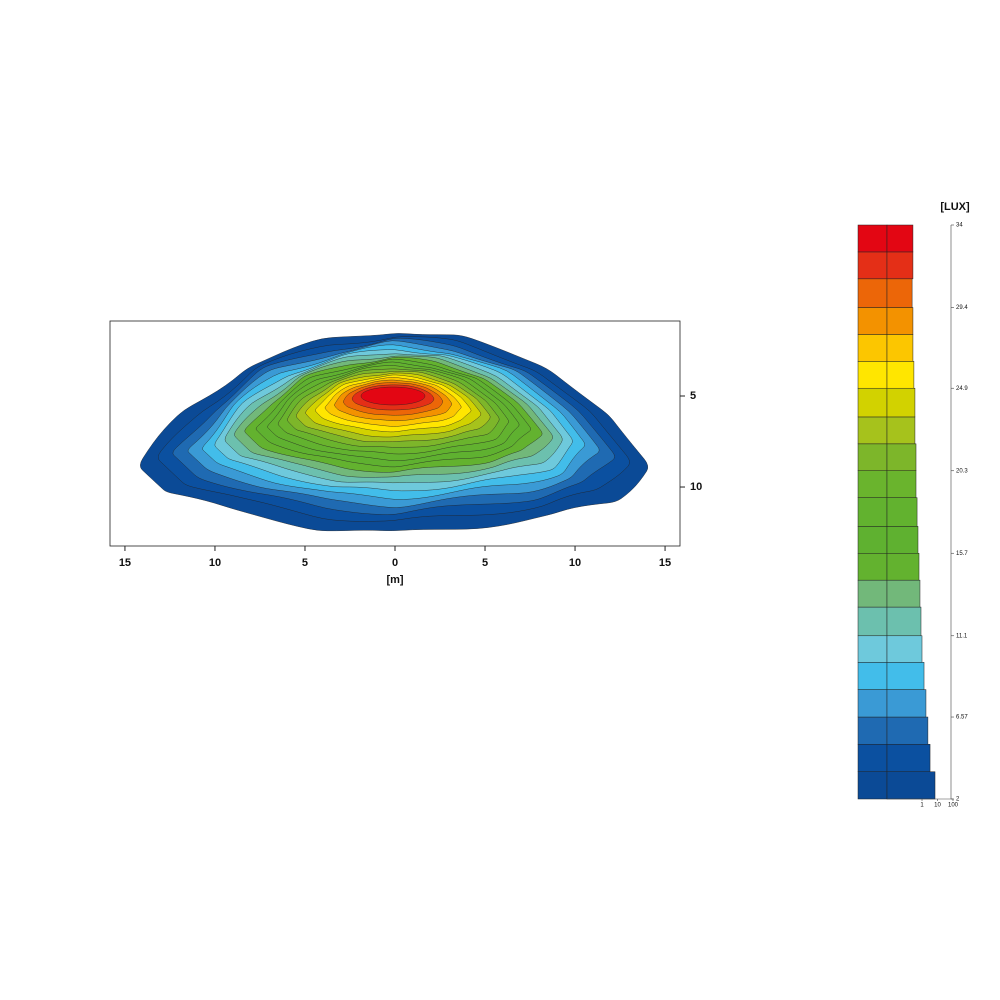 This screenshot has height=1000, width=1000. Describe the element at coordinates (393, 396) in the screenshot. I see `contour-band` at that location.